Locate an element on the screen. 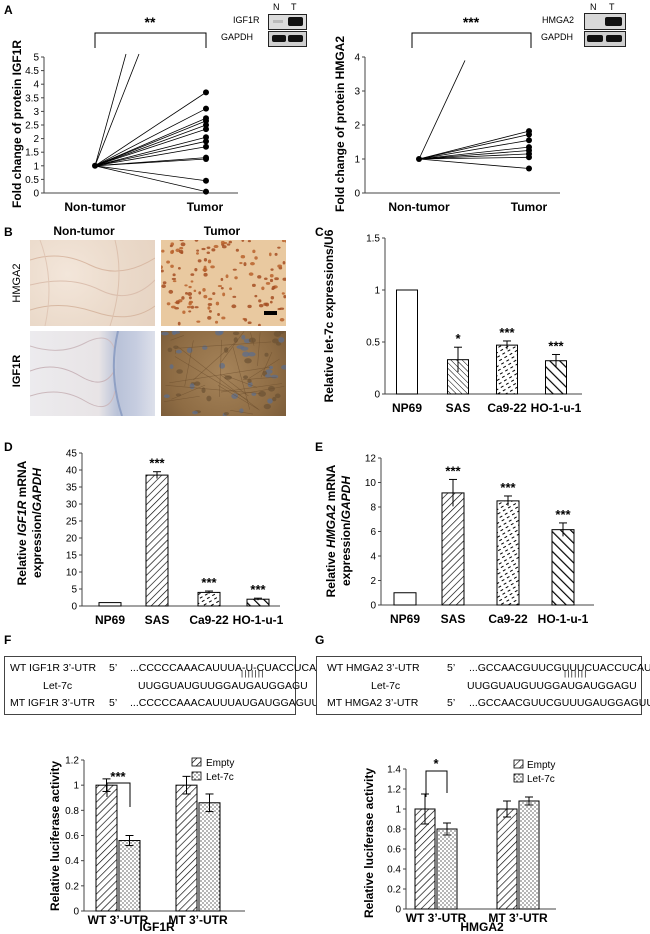  ihc-hmga2-tumor is located at coordinates (223, 283).